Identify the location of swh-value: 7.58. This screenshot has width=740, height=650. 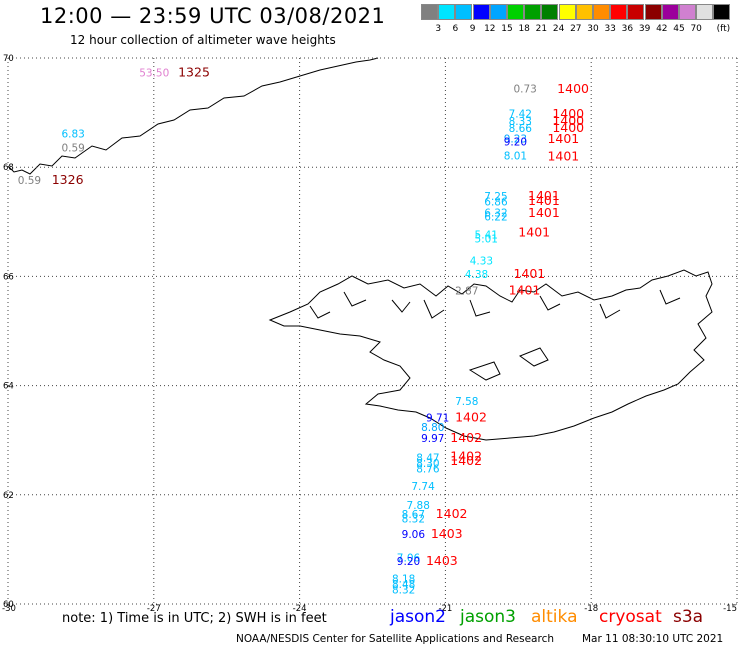
(466, 402).